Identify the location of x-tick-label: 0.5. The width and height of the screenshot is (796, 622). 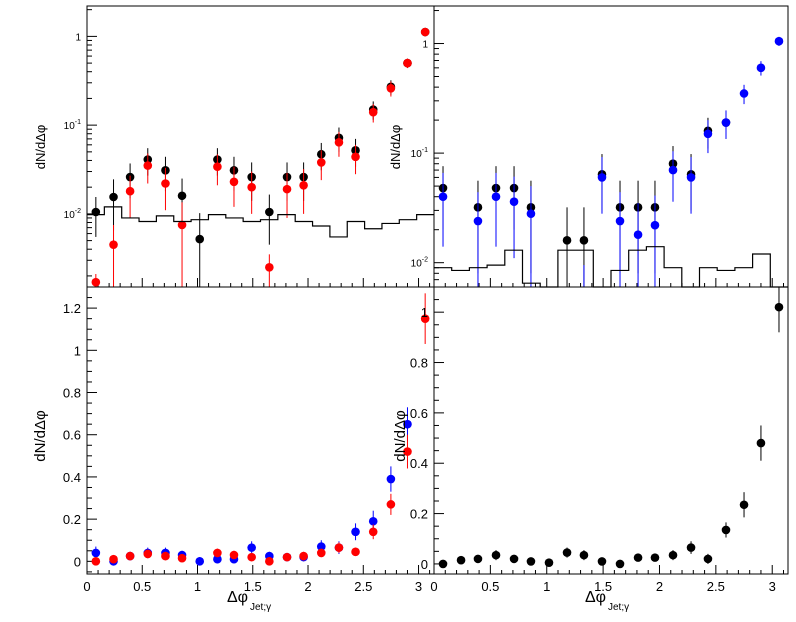
(142, 586).